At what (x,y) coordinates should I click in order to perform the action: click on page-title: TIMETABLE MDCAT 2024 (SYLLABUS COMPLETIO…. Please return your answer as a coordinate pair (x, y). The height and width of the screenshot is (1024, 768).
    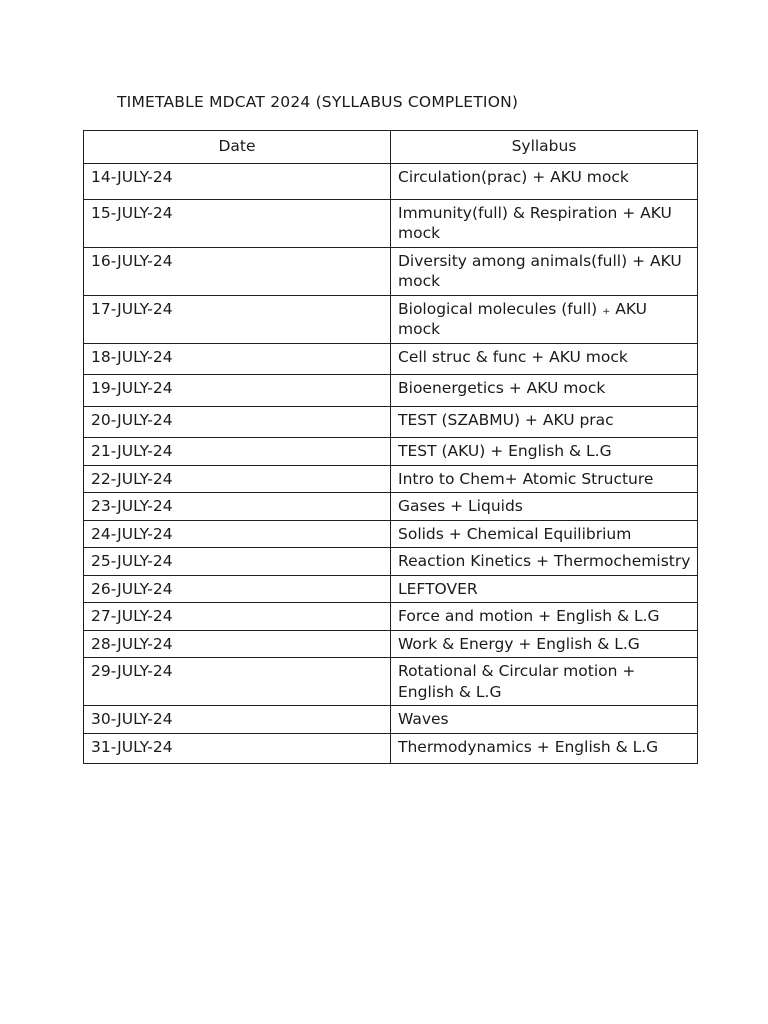
    Looking at the image, I should click on (318, 102).